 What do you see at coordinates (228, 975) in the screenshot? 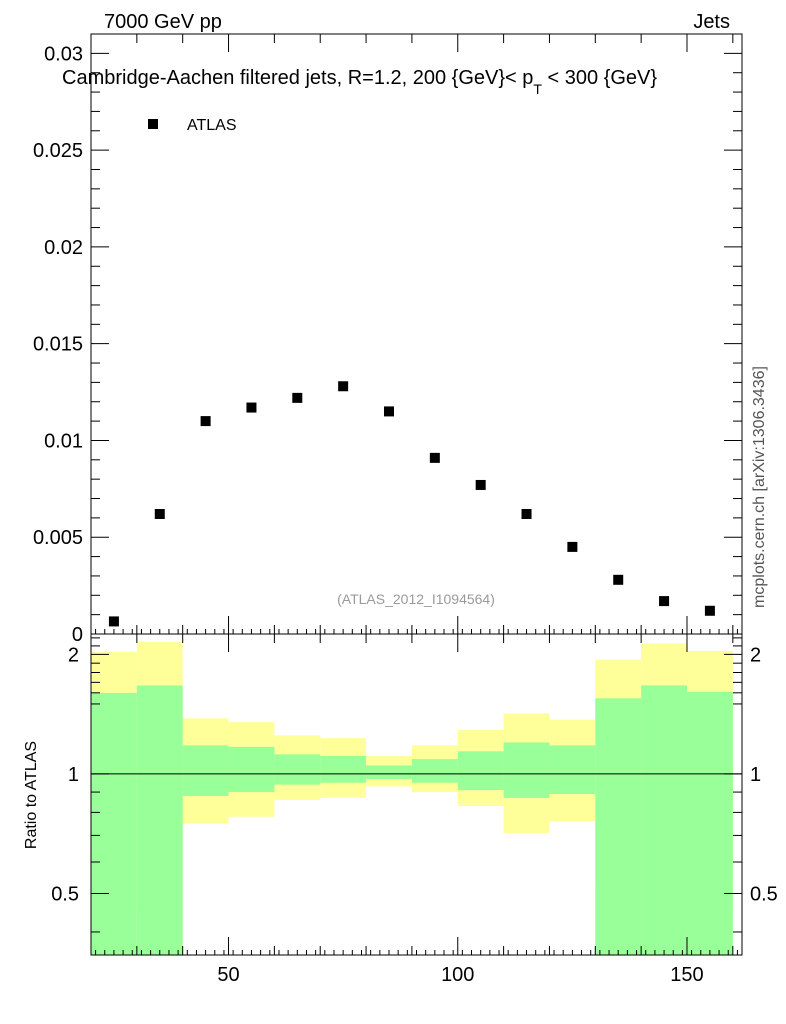
I see `ratio-x-tick-label: 50` at bounding box center [228, 975].